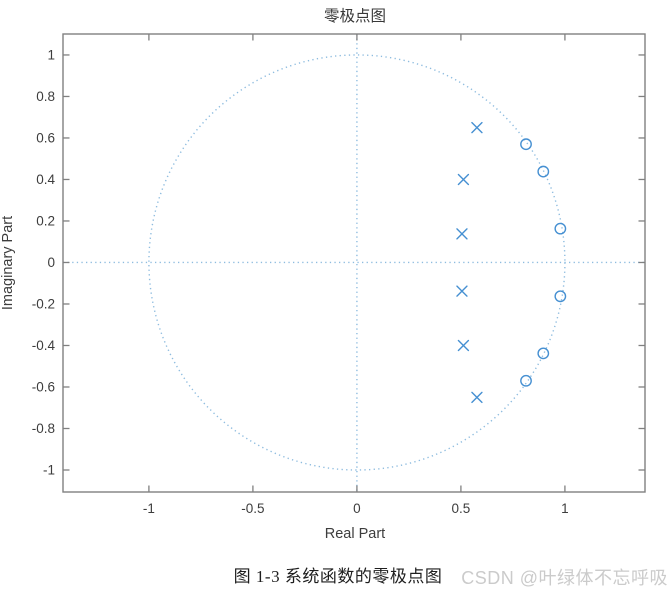 This screenshot has width=669, height=601. Describe the element at coordinates (49, 470) in the screenshot. I see `y-tick-label: -1` at that location.